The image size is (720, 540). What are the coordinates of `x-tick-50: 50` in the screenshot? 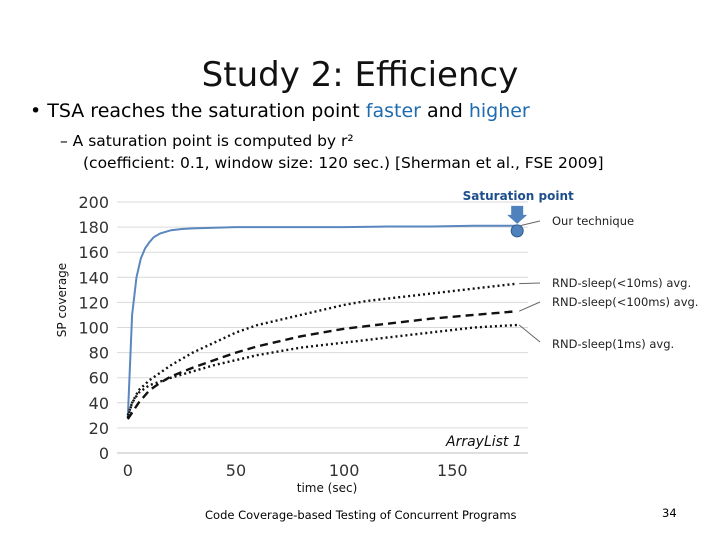 It's located at (236, 470).